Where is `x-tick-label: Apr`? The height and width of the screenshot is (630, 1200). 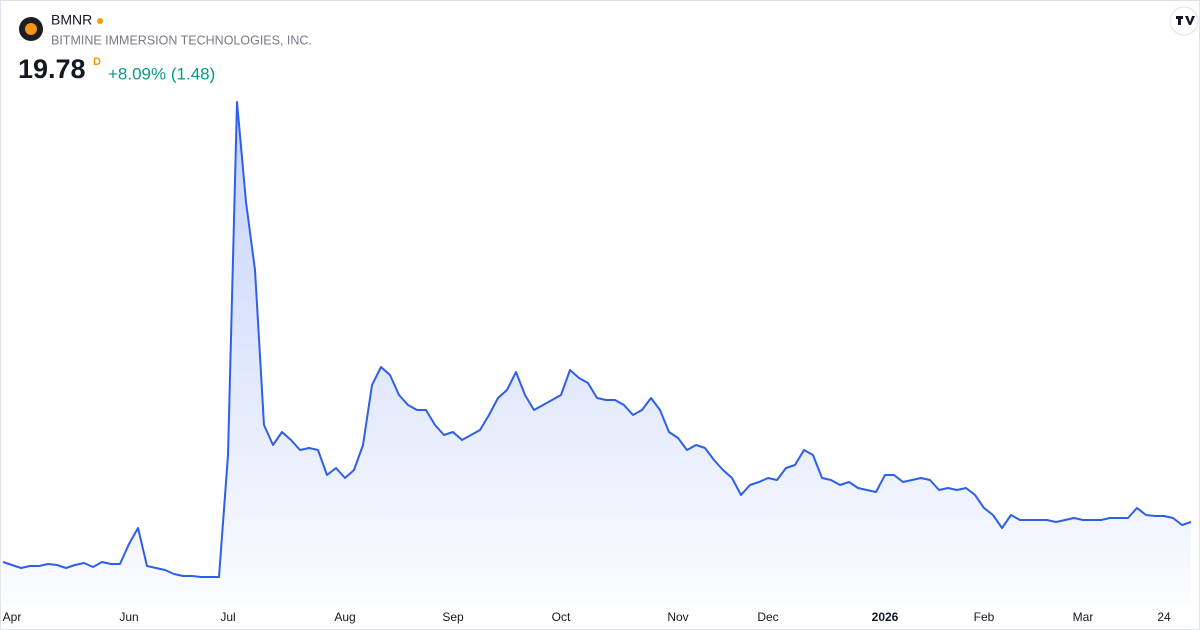 x-tick-label: Apr is located at coordinates (12, 617).